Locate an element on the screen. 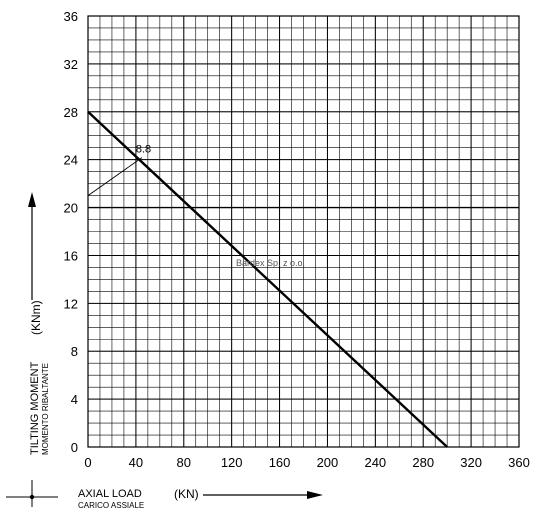 The width and height of the screenshot is (549, 526). x-tick-label: 40 is located at coordinates (136, 462).